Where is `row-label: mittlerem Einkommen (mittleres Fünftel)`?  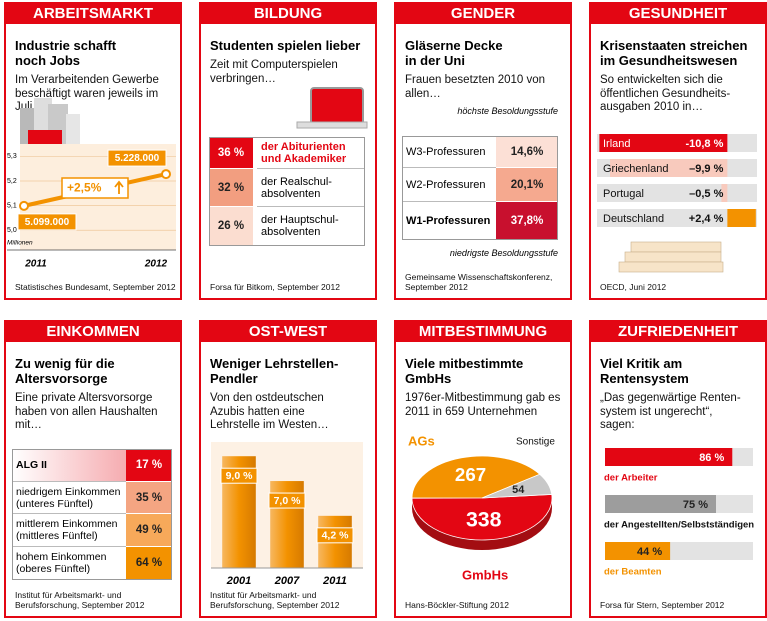
row-label: mittlerem Einkommen (mittleres Fünftel) is located at coordinates (69, 530).